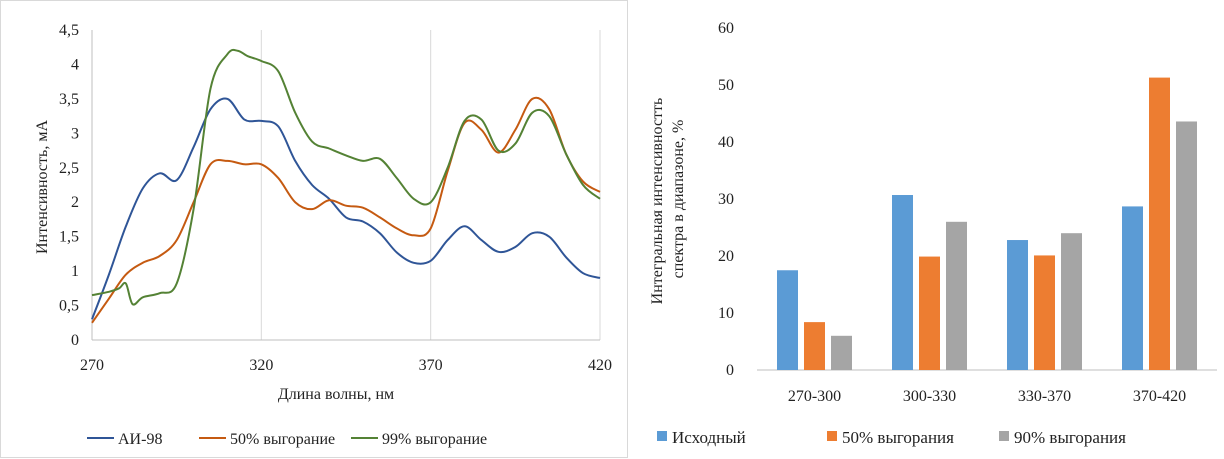 This screenshot has width=1224, height=459. I want to click on legend-label: 50% выгорание, so click(282, 439).